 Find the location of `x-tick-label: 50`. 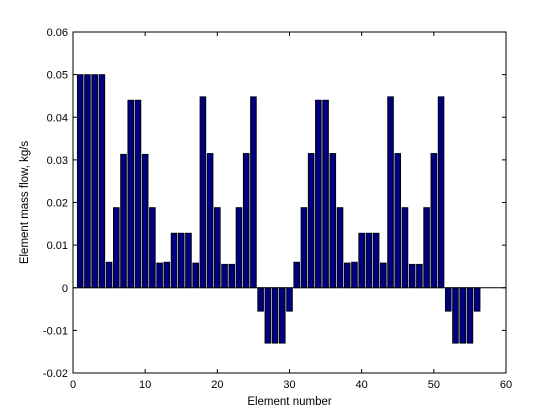

x-tick-label: 50 is located at coordinates (434, 385).